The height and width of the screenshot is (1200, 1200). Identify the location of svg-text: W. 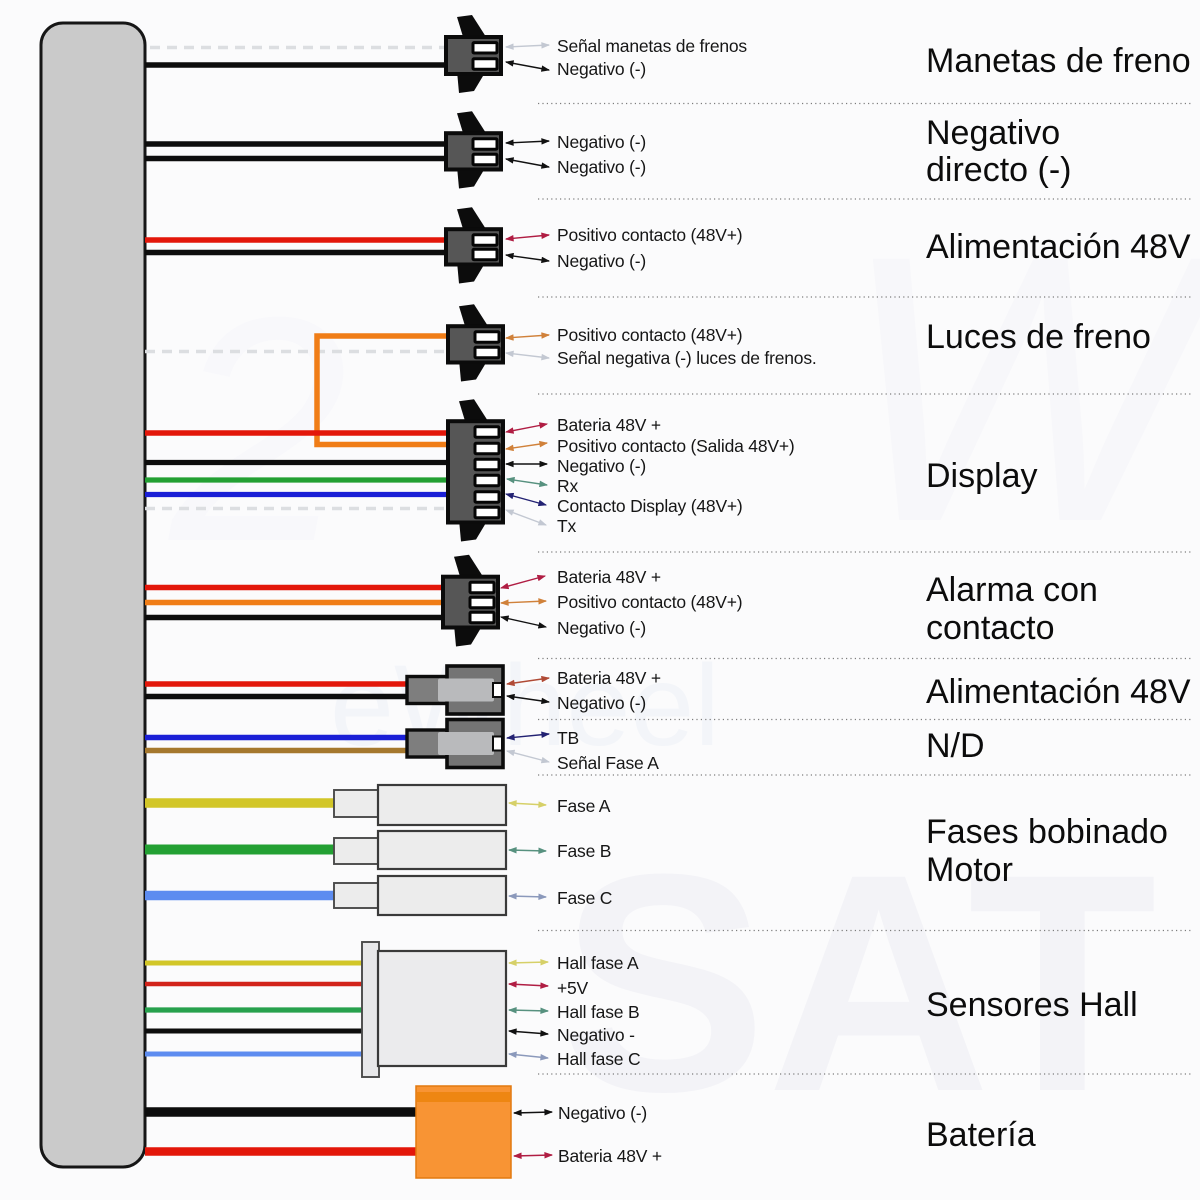
(1020, 388).